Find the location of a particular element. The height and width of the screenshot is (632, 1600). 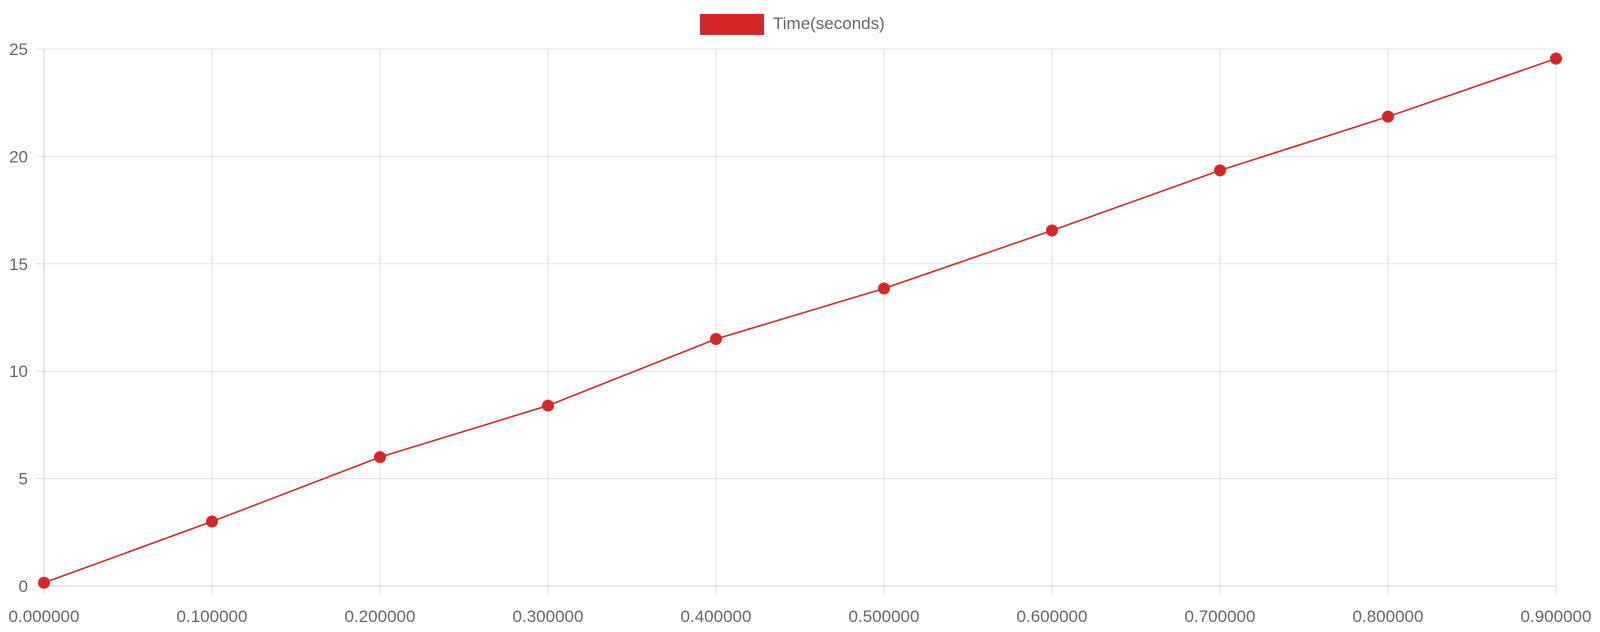

y-tick-label: 0 is located at coordinates (23, 586).